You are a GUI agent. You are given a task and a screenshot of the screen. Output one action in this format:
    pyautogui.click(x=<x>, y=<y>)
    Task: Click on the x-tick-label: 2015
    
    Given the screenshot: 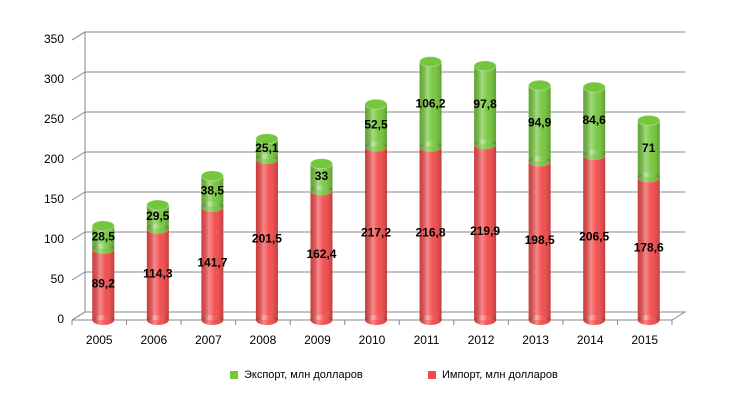 What is the action you would take?
    pyautogui.click(x=644, y=340)
    